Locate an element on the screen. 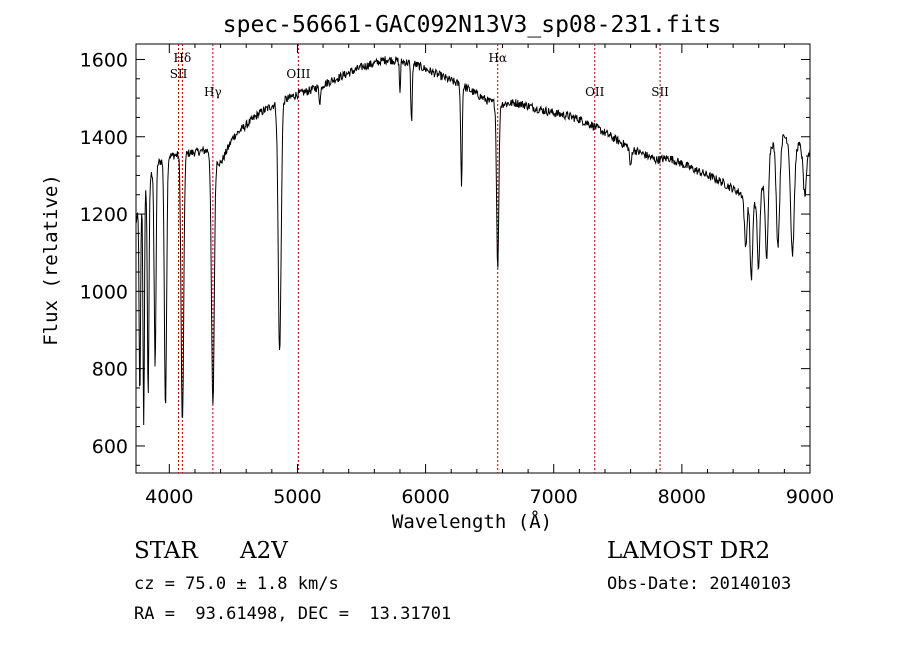 The width and height of the screenshot is (900, 649). chart-title: spec-56661-GAC092N13V3_sp08-231.fits is located at coordinates (472, 25).